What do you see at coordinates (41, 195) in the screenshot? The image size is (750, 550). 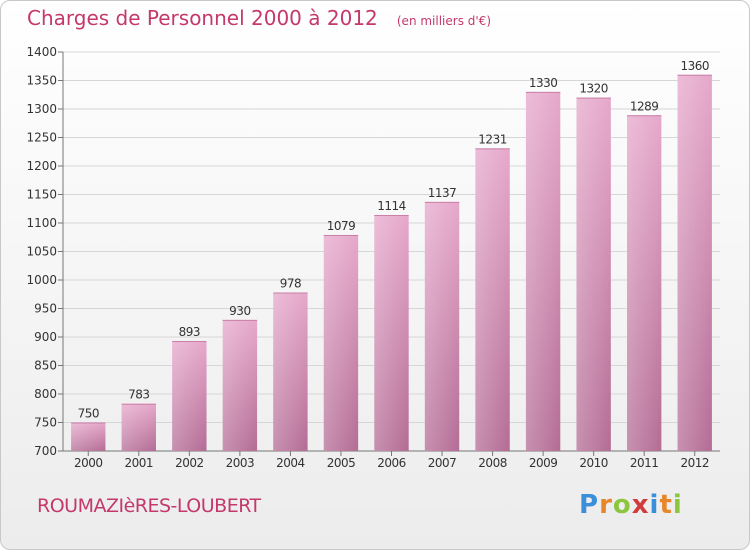 I see `y-tick-label: 1150` at bounding box center [41, 195].